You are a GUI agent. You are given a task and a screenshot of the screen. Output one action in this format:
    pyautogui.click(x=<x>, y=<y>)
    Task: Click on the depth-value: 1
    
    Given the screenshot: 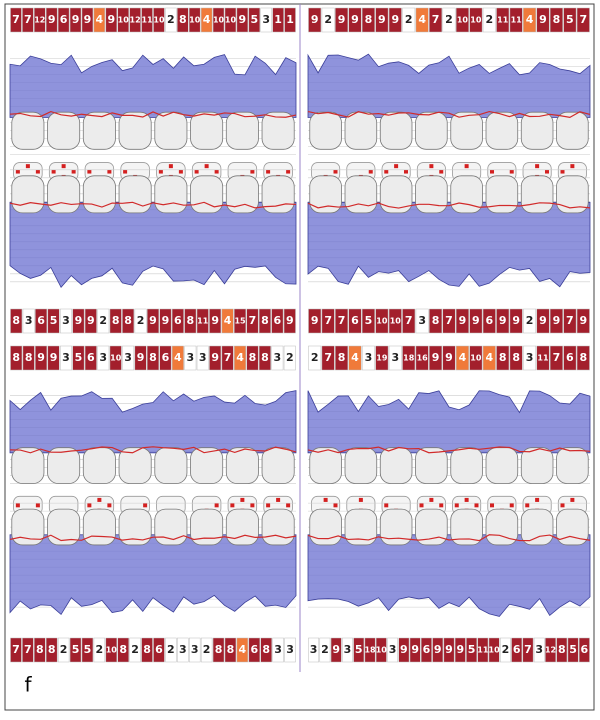 What is the action you would take?
    pyautogui.click(x=290, y=19)
    